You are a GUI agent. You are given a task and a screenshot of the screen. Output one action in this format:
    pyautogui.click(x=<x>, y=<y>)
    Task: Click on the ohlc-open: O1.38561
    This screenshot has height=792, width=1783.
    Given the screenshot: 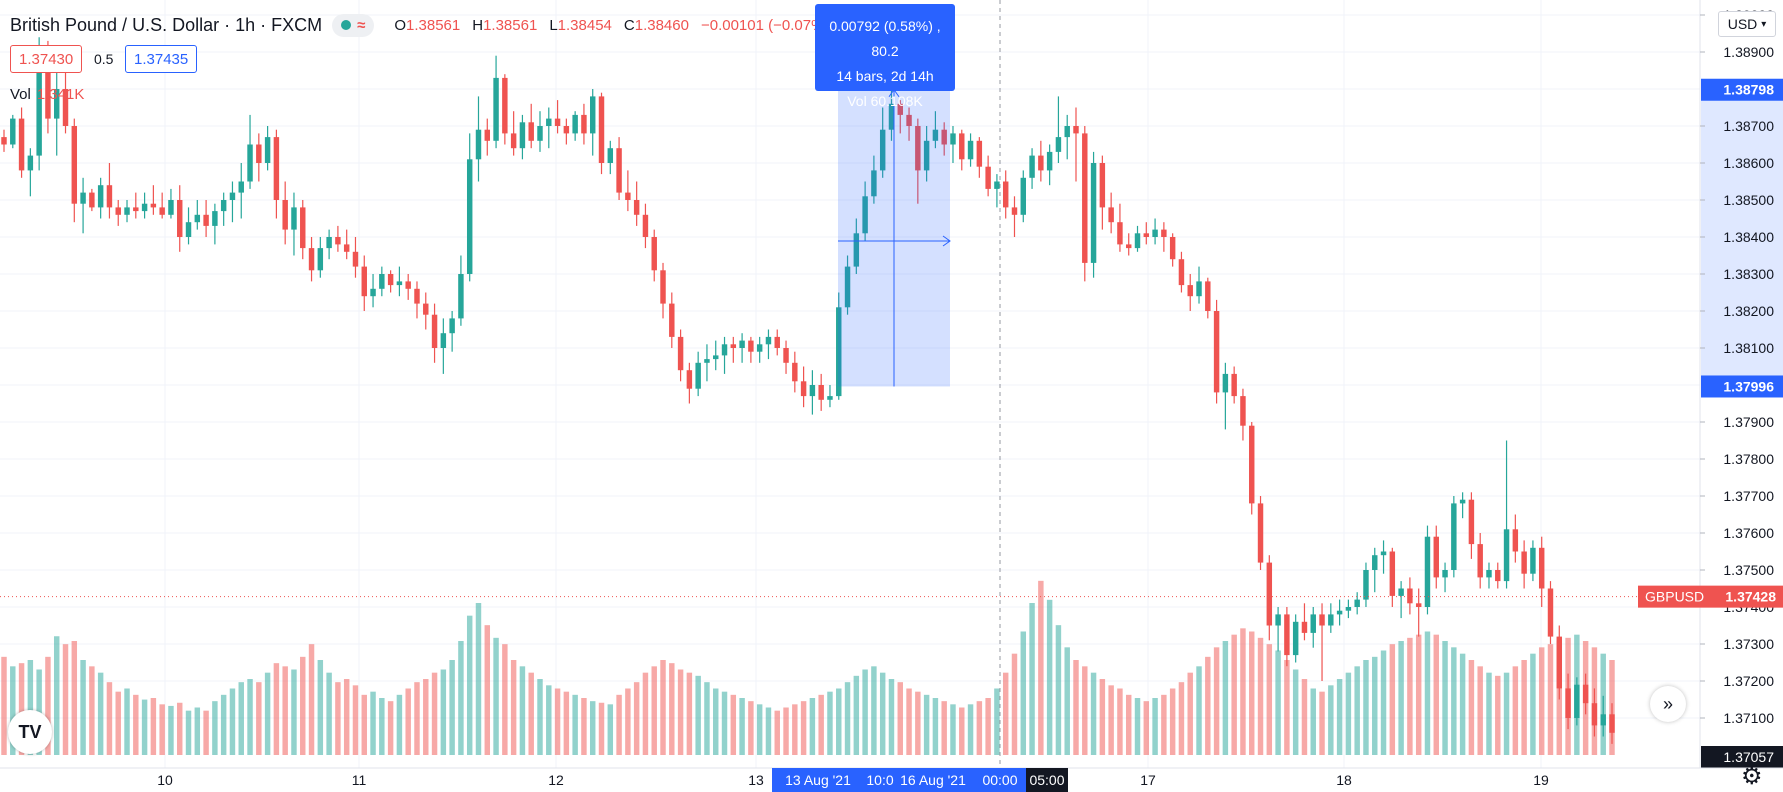 What is the action you would take?
    pyautogui.click(x=427, y=25)
    